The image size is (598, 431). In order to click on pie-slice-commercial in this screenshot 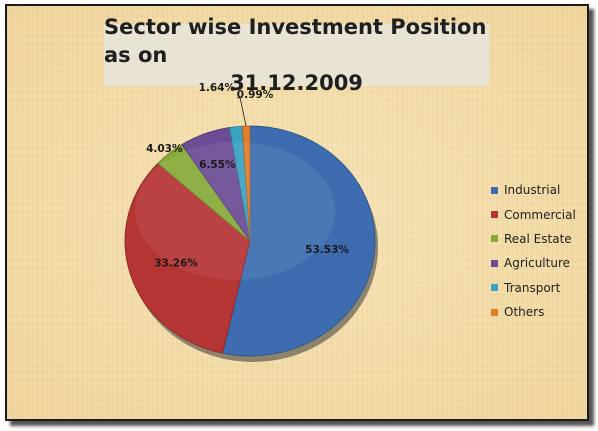, I will do `click(187, 258)`.